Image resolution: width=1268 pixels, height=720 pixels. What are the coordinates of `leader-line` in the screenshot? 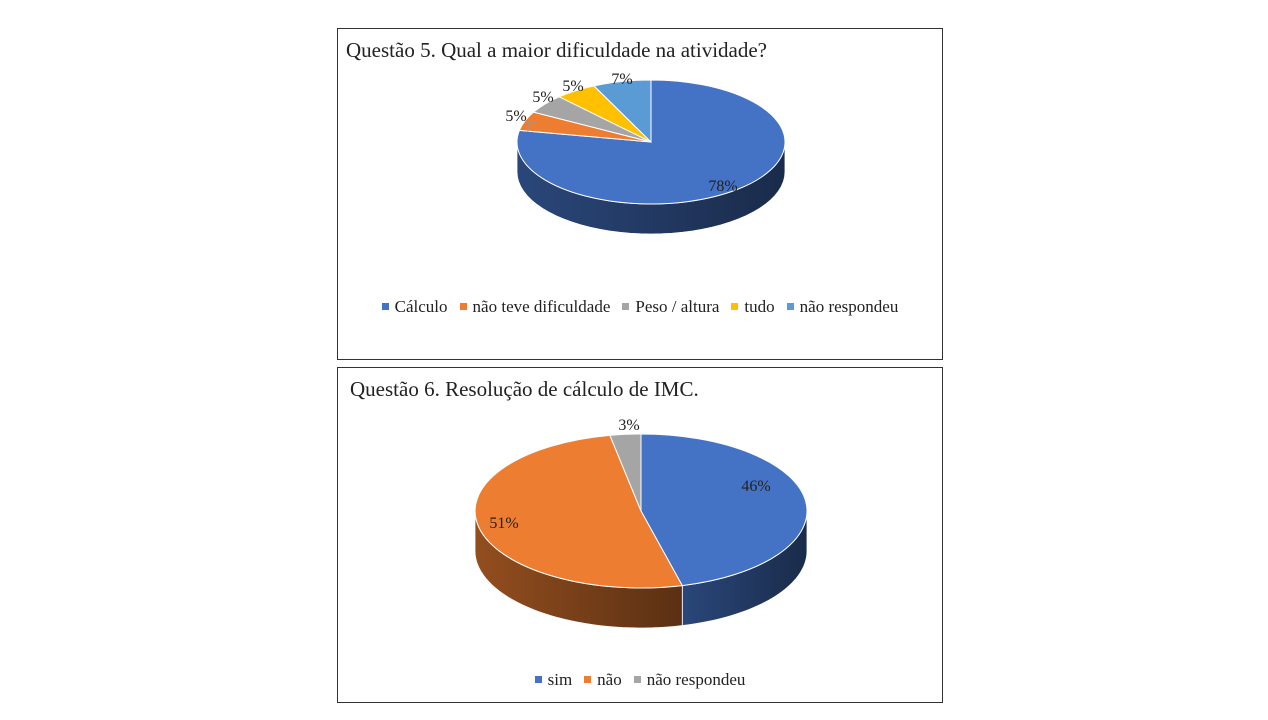 It's located at (532, 126).